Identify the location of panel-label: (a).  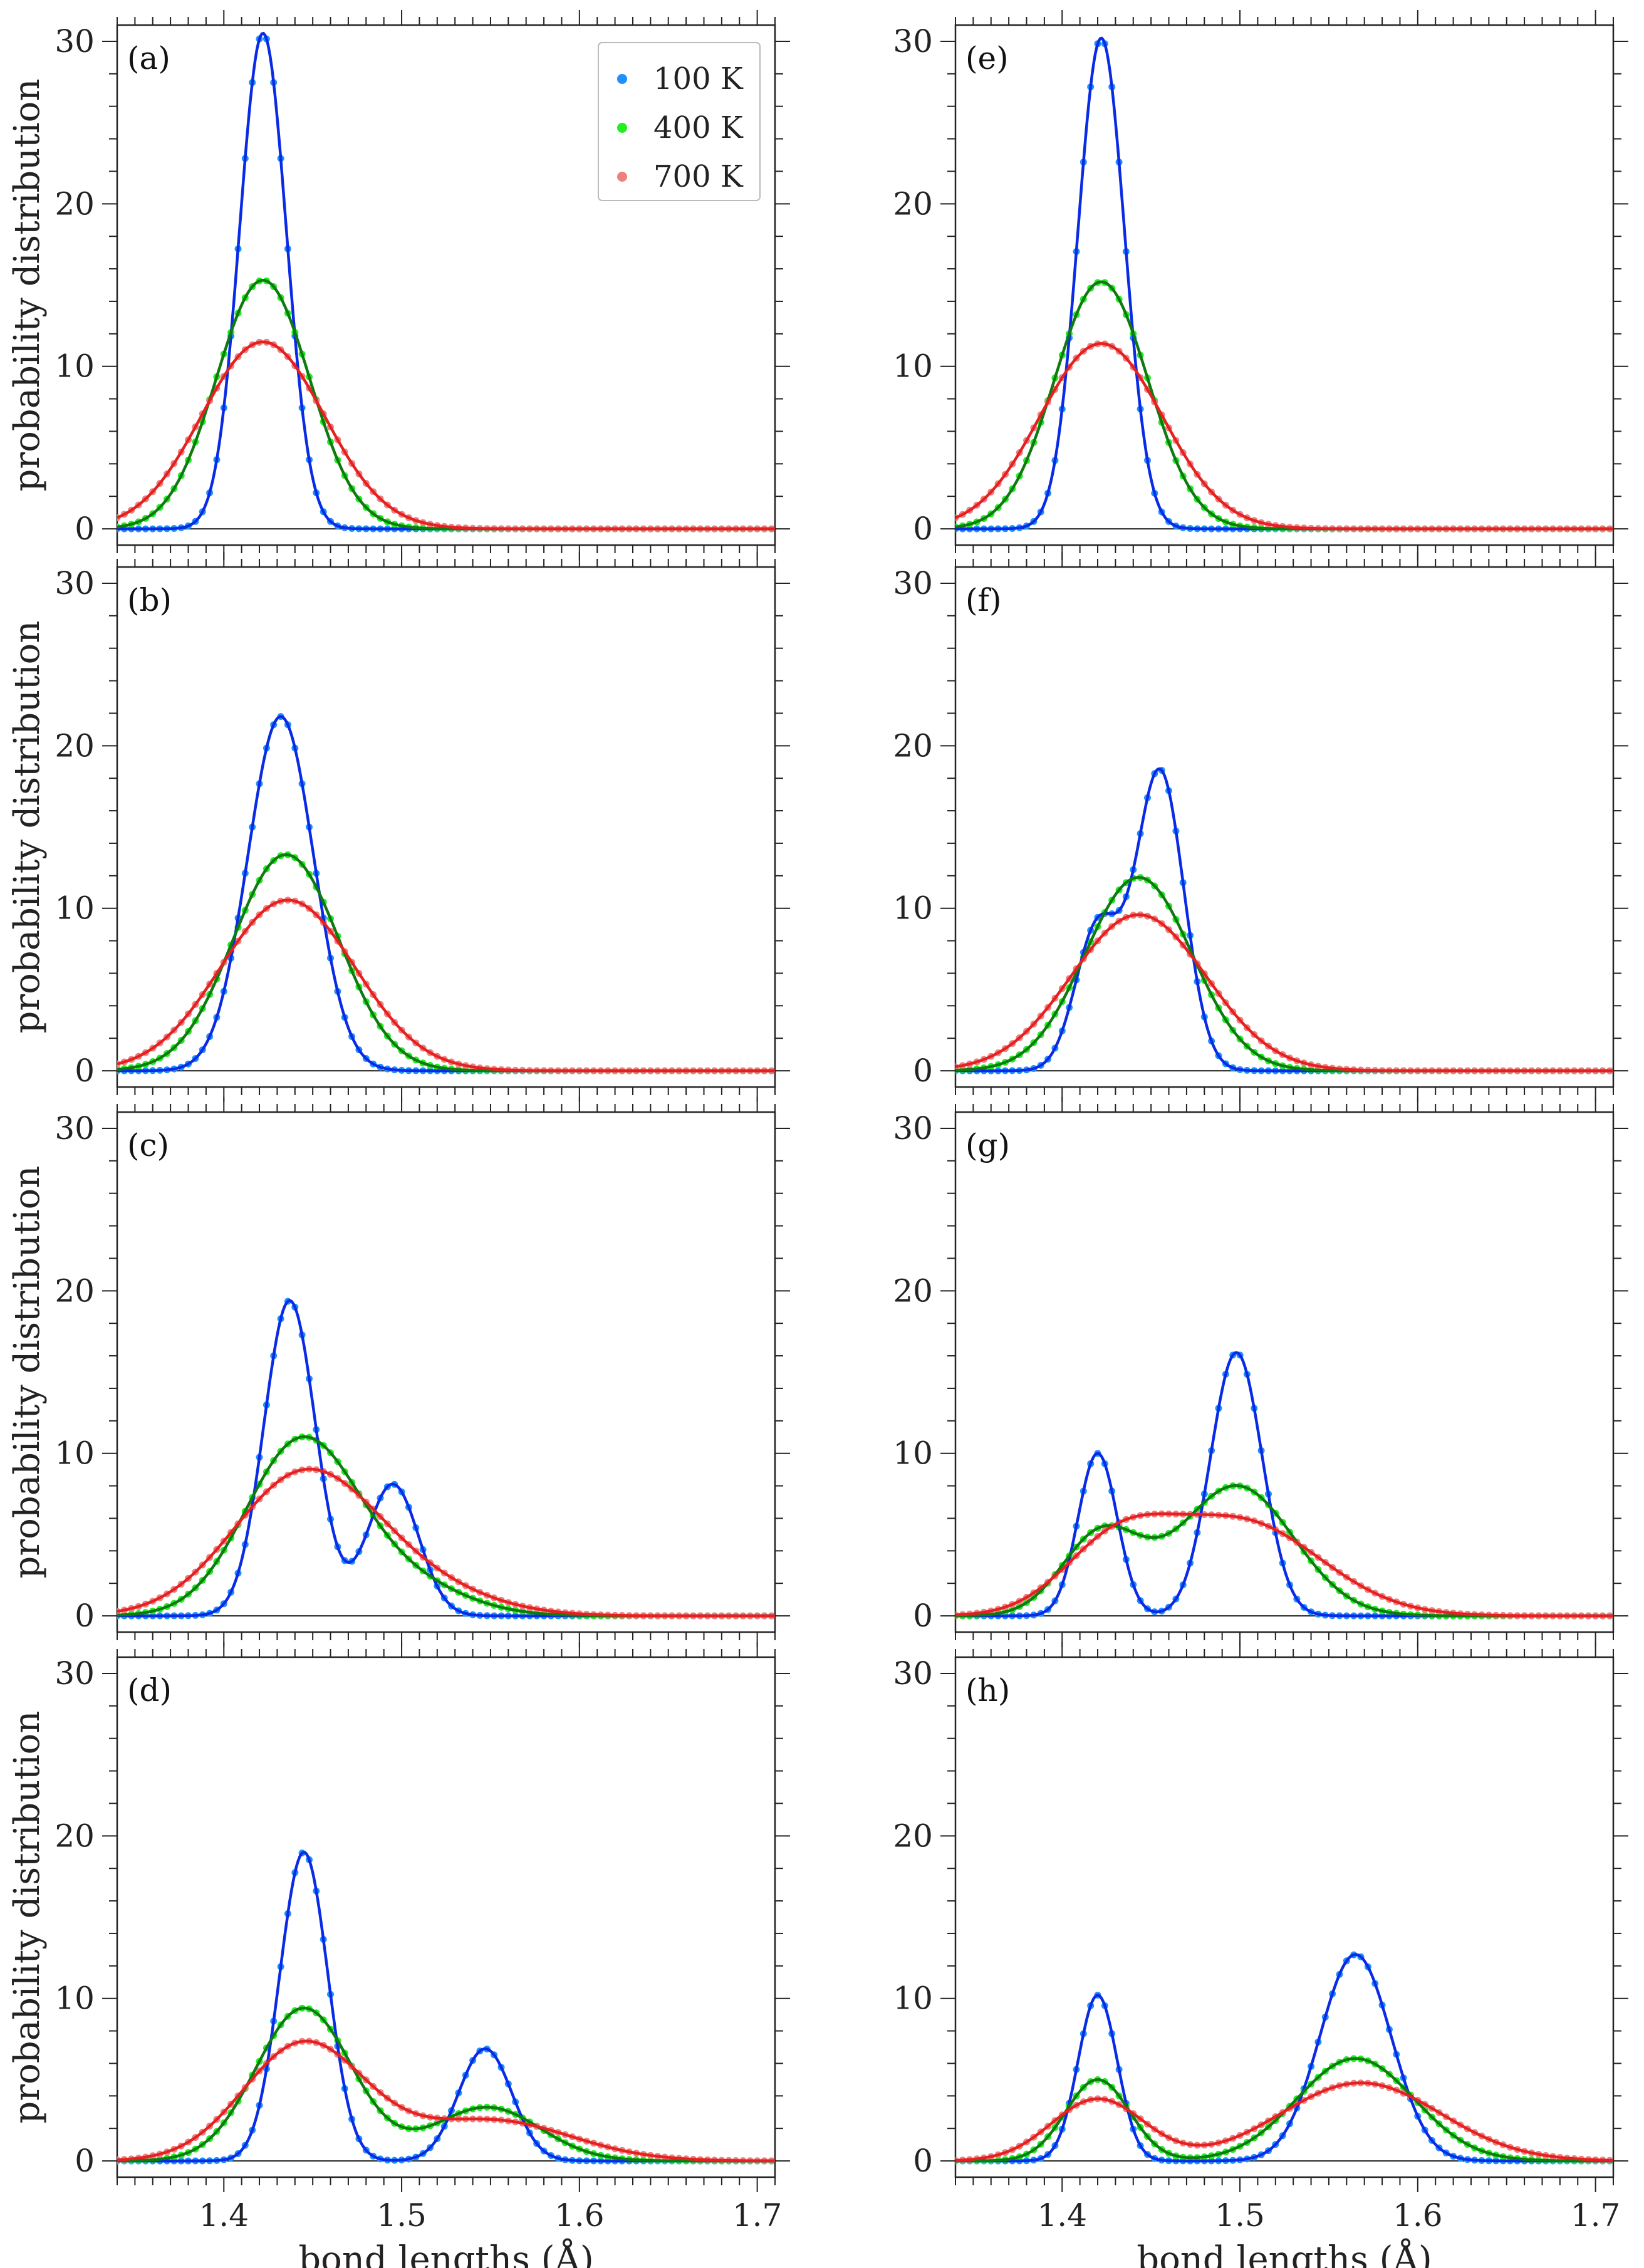
(148, 58).